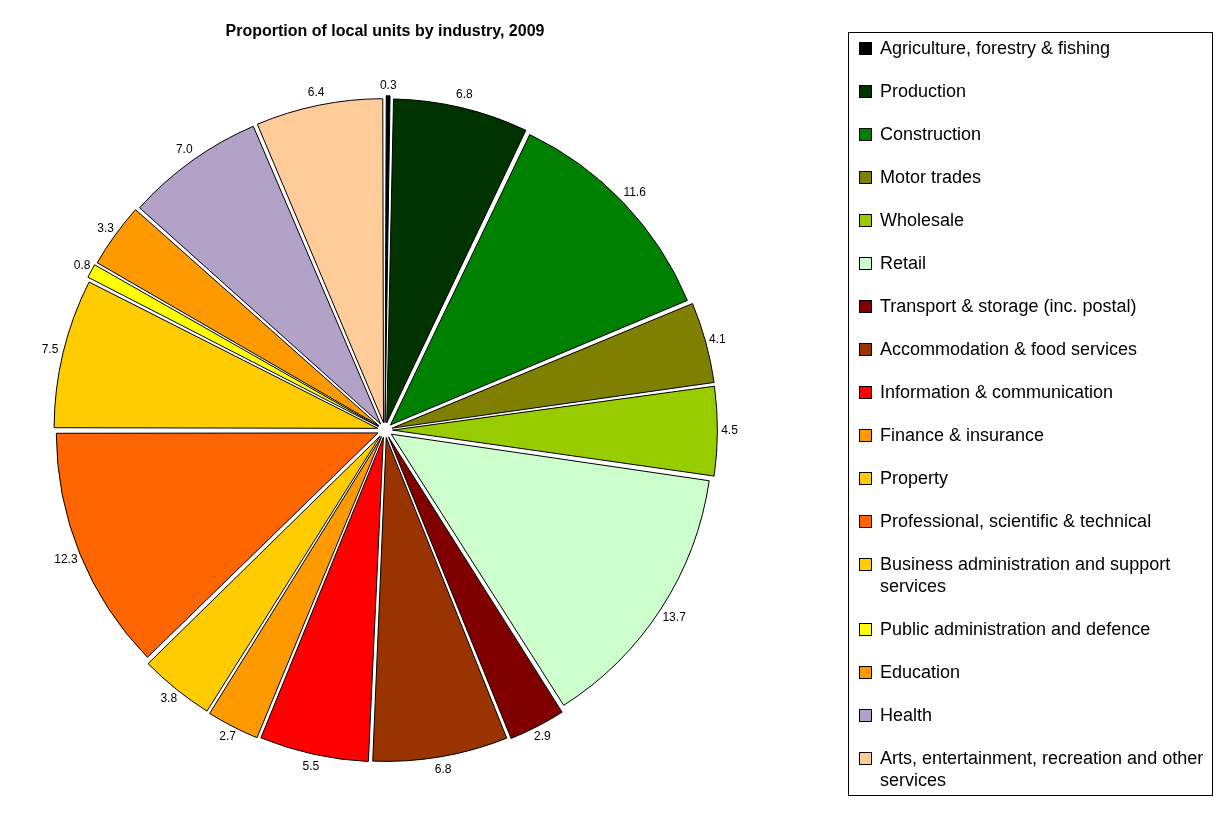  Describe the element at coordinates (388, 84) in the screenshot. I see `data-label: 0.3` at that location.